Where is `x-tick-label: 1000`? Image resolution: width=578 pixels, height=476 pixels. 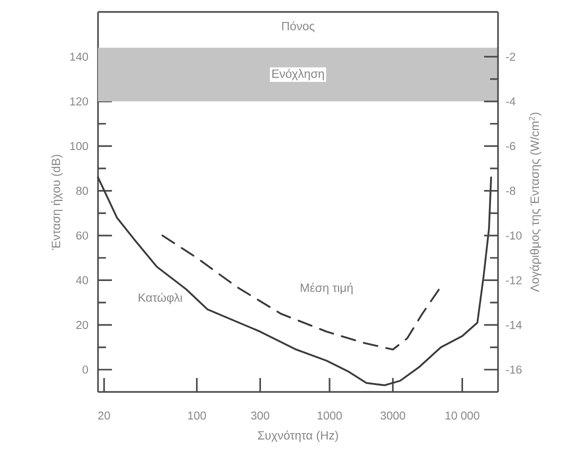
x-tick-label: 1000 is located at coordinates (330, 416).